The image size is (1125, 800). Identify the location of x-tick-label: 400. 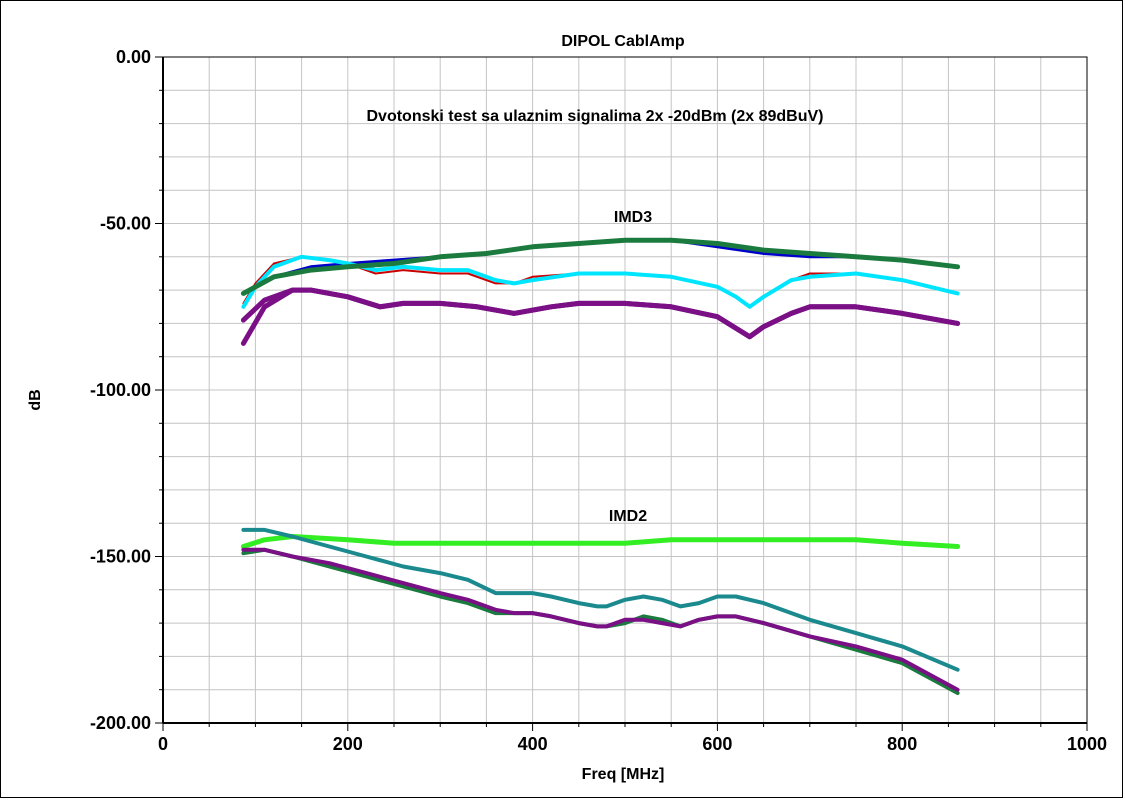
(533, 744).